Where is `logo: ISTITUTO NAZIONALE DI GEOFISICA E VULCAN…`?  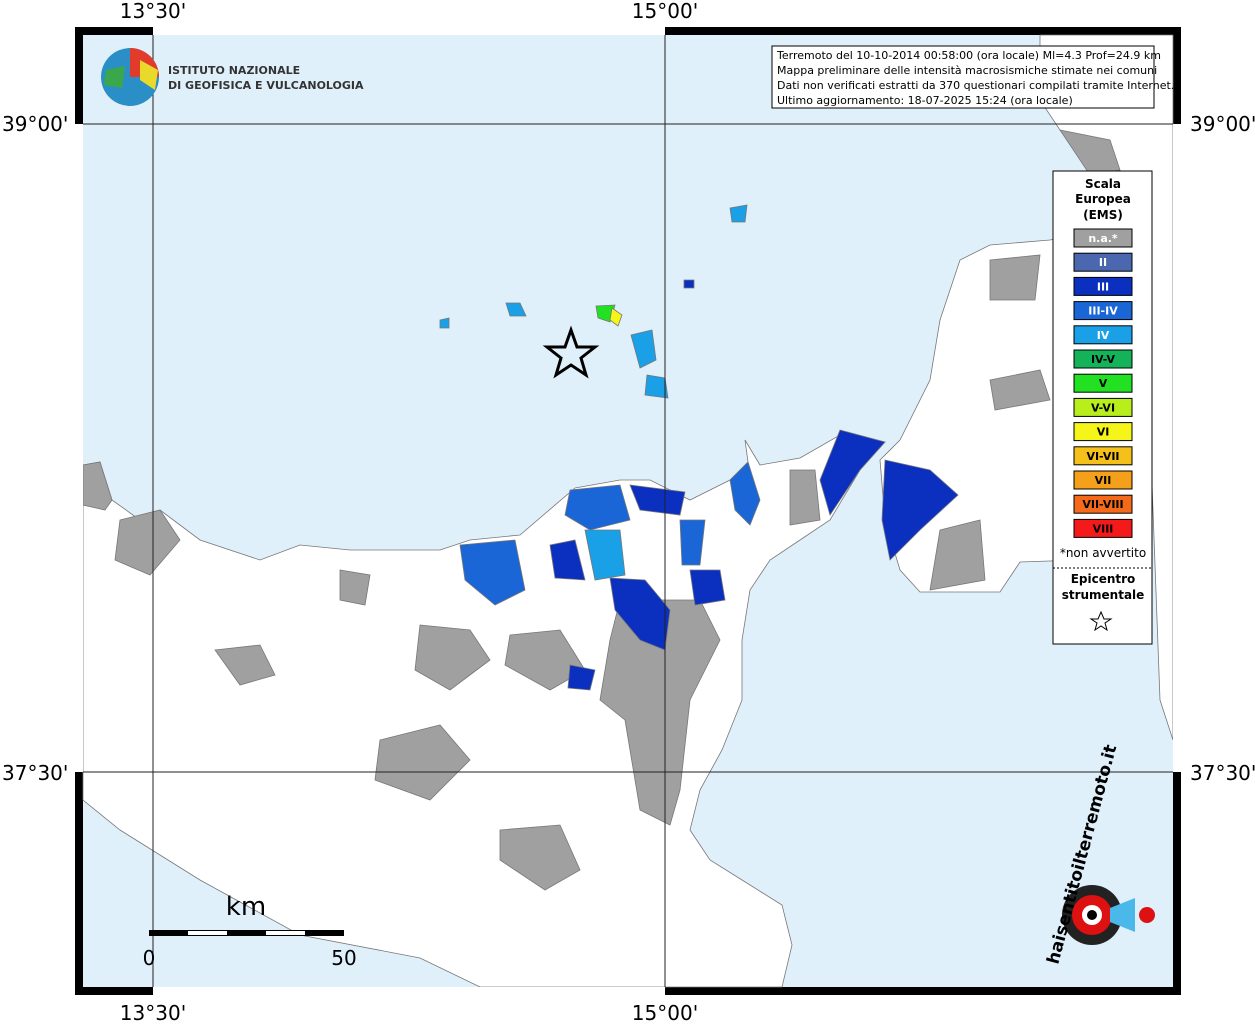 logo: ISTITUTO NAZIONALE DI GEOFISICA E VULCAN… is located at coordinates (232, 77).